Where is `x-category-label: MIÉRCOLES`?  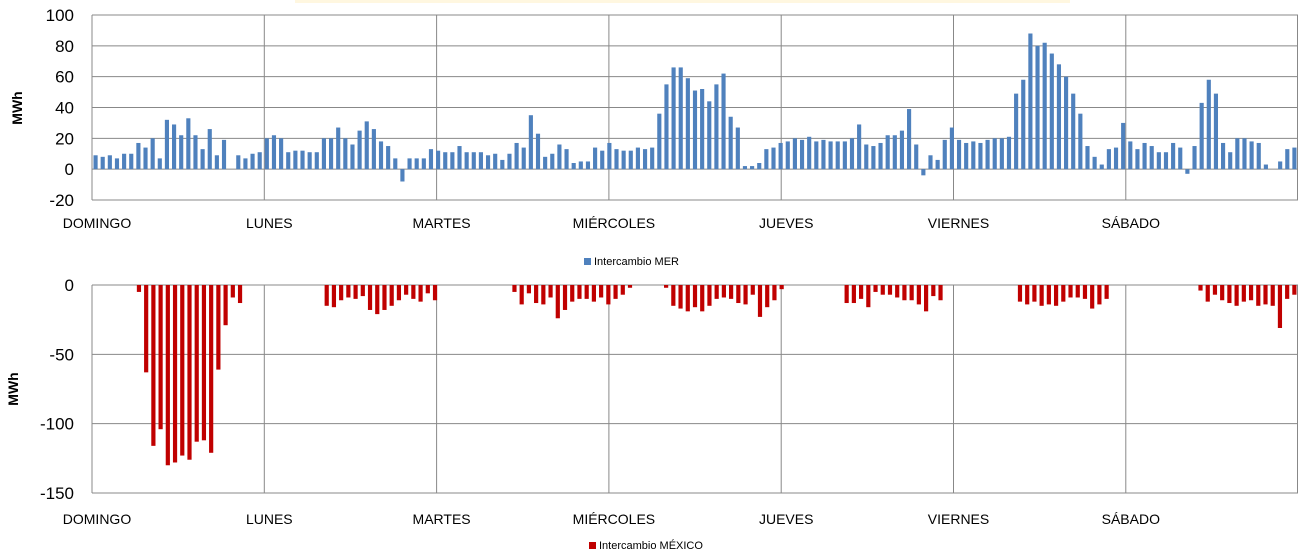
x-category-label: MIÉRCOLES is located at coordinates (614, 519).